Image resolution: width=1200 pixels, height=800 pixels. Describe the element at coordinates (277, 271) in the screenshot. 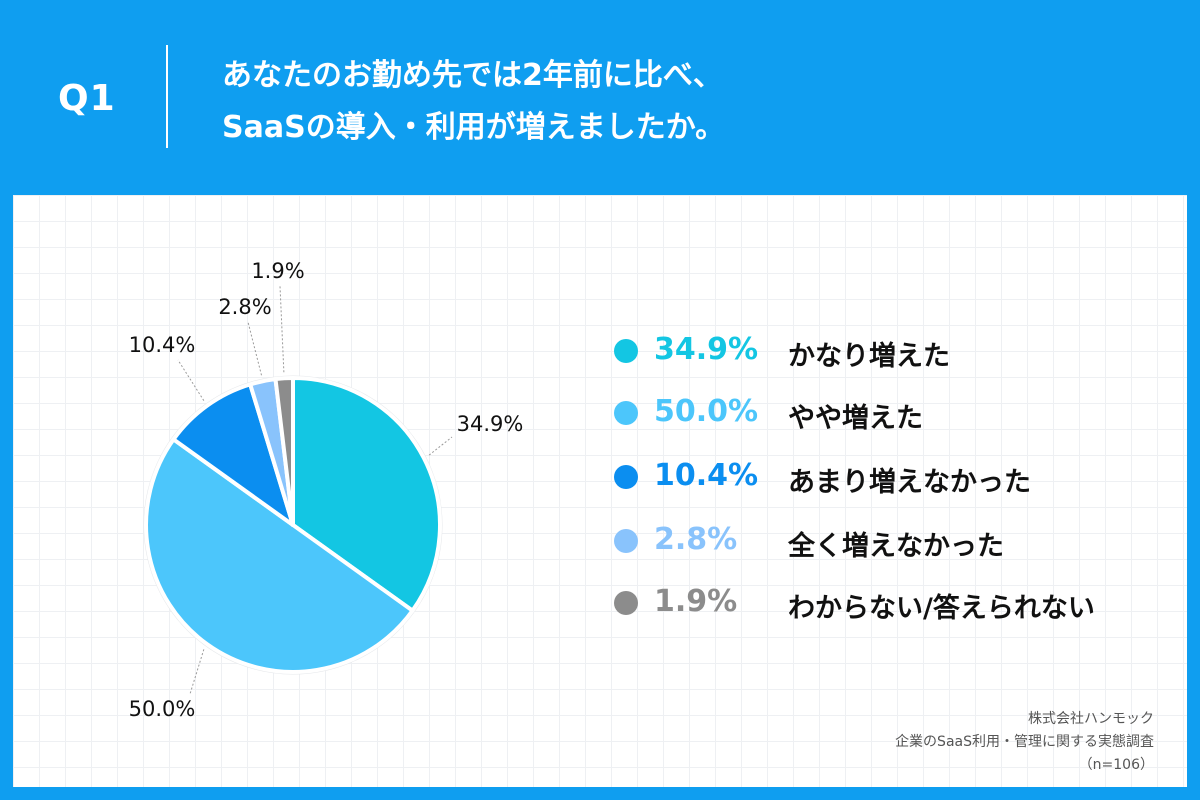

I see `pie-data-label-5: 1.9%` at that location.